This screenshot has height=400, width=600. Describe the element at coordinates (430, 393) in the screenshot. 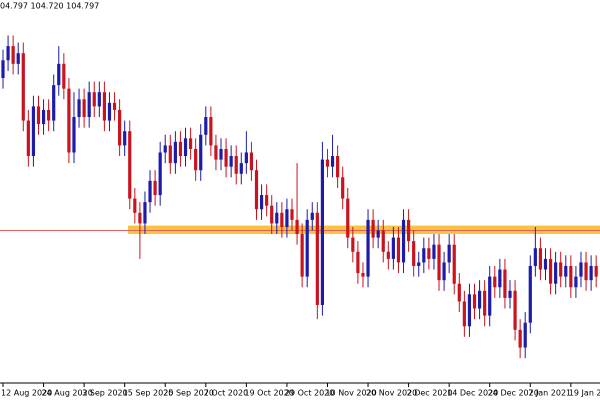

I see `x-tick-label: 2 Dec 2020` at that location.